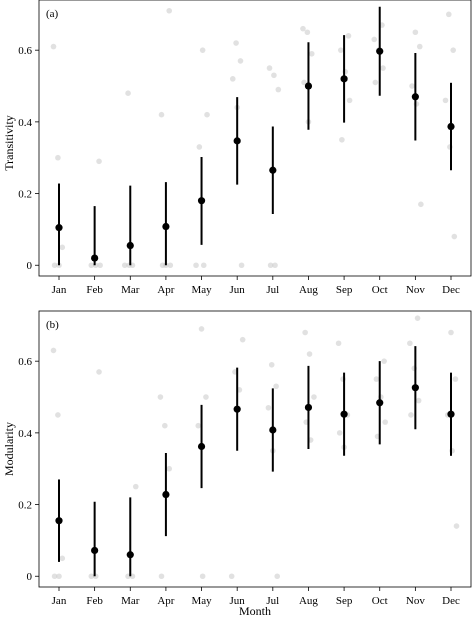  What do you see at coordinates (30, 577) in the screenshot?
I see `panel-b-y-tick-label: 0` at bounding box center [30, 577].